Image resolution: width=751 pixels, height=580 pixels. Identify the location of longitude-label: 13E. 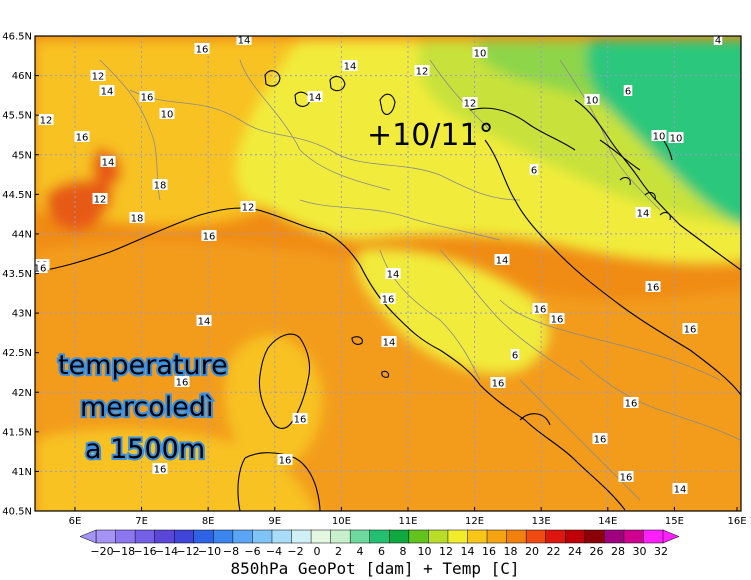
(541, 521).